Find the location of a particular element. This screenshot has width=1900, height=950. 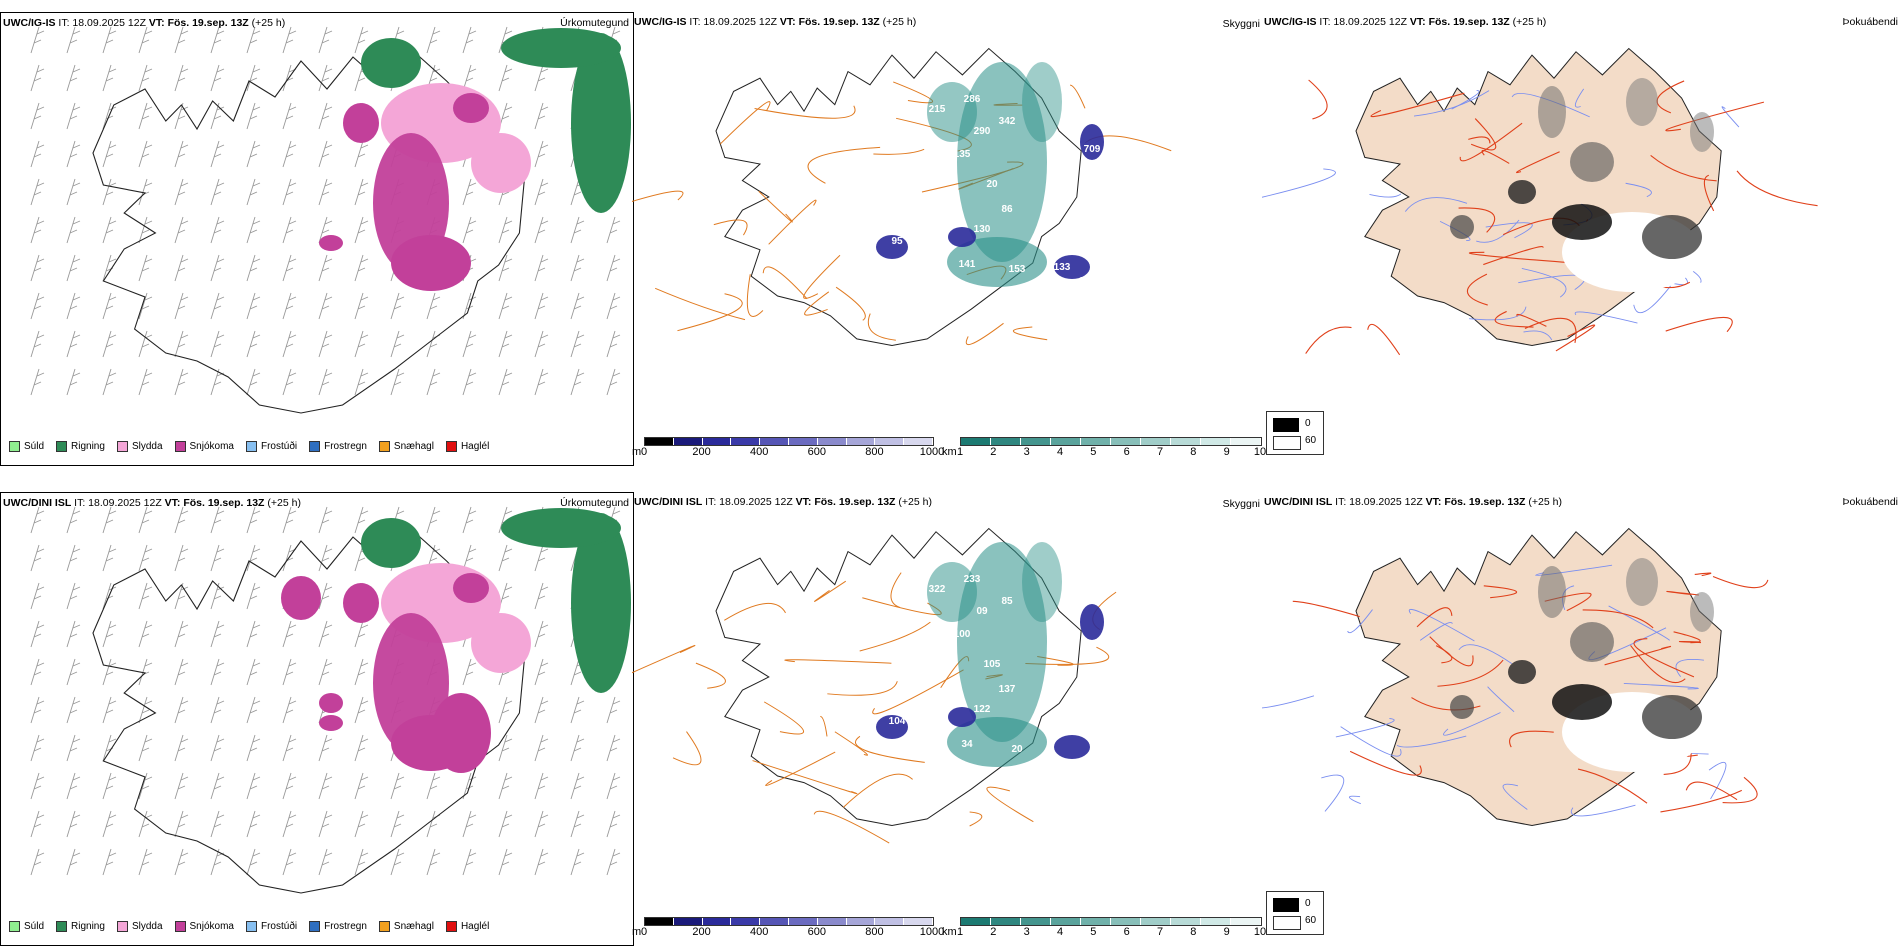

legend-label: Slydda is located at coordinates (147, 446).